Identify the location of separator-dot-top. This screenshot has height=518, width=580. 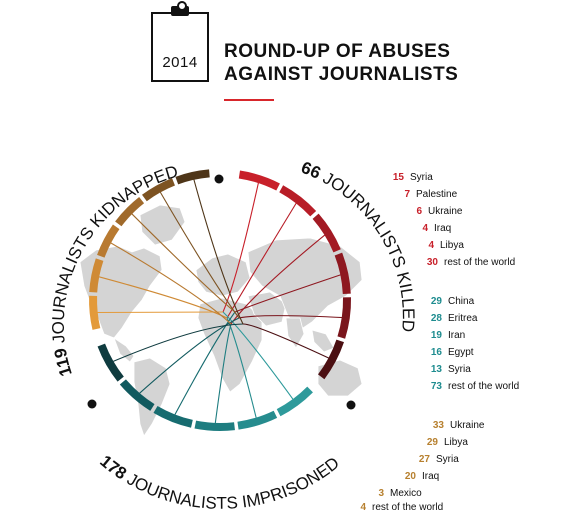
(219, 179).